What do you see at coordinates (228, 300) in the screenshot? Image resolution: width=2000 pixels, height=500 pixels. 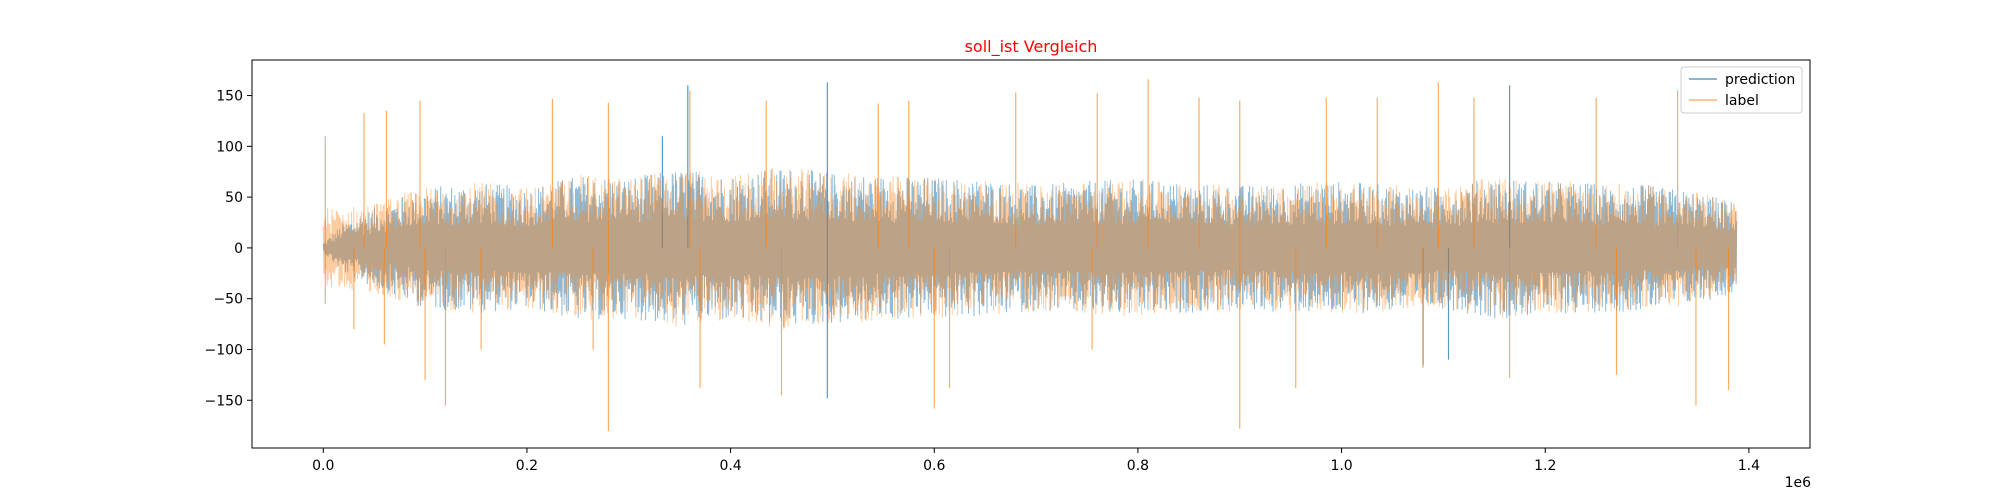 I see `y-tick-label: −50` at bounding box center [228, 300].